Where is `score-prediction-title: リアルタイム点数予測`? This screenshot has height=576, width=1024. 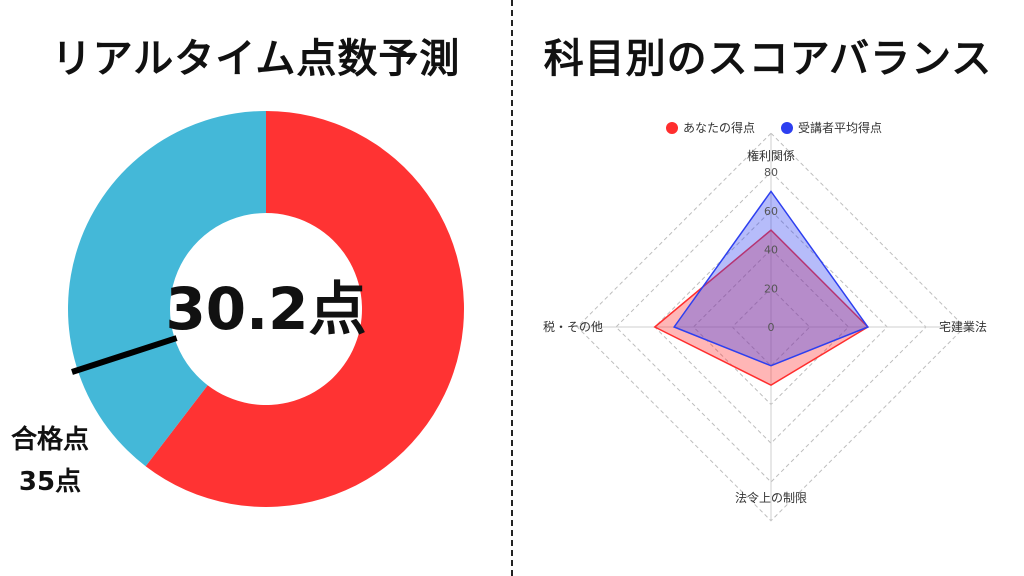 score-prediction-title: リアルタイム点数予測 is located at coordinates (256, 59).